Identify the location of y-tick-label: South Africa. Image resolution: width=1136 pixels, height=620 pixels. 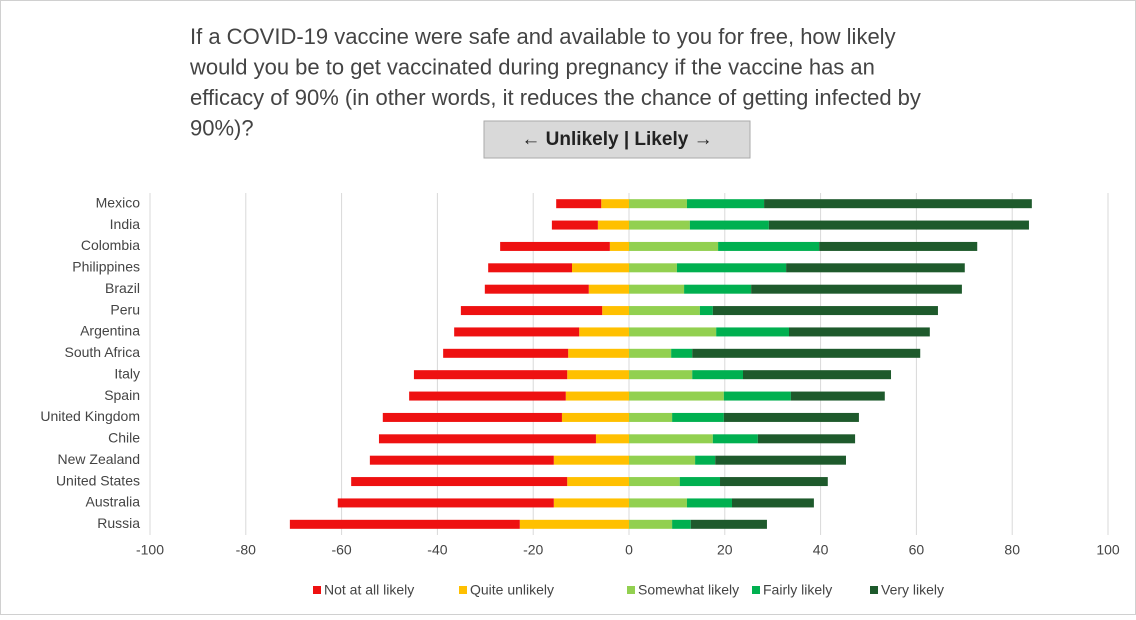
(103, 352).